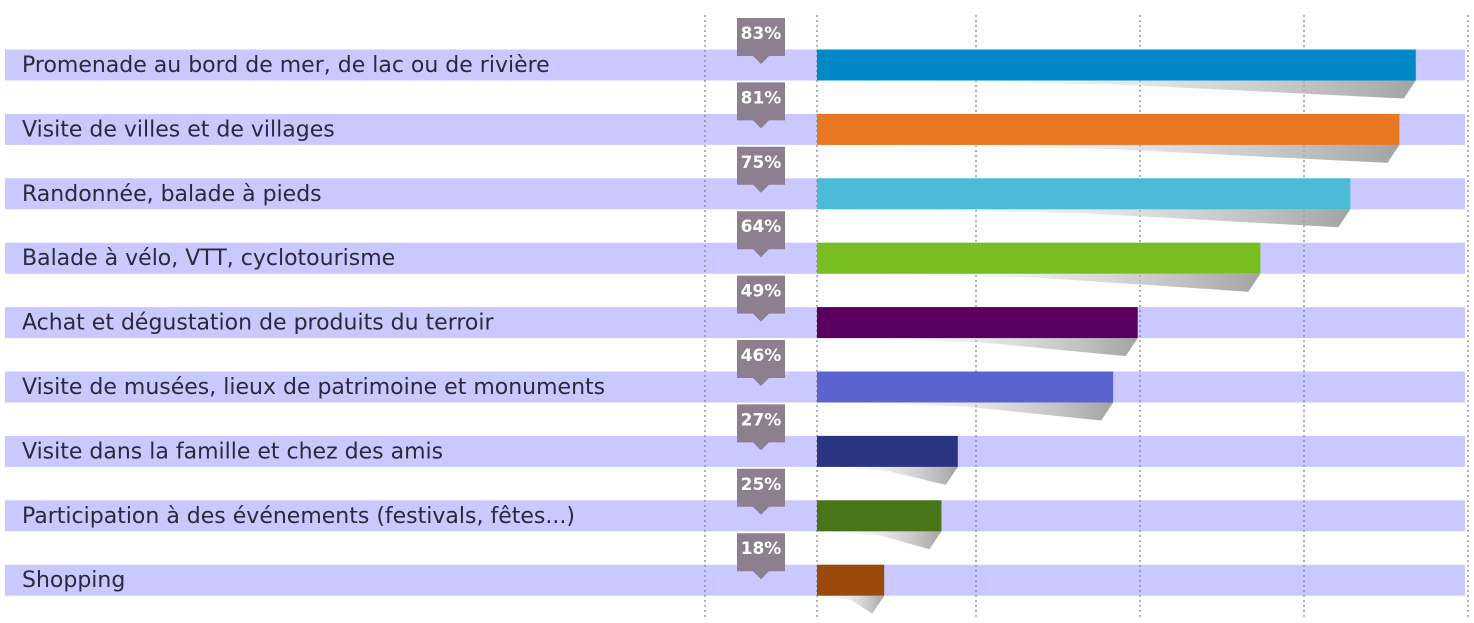  I want to click on category-label: Shopping, so click(73, 580).